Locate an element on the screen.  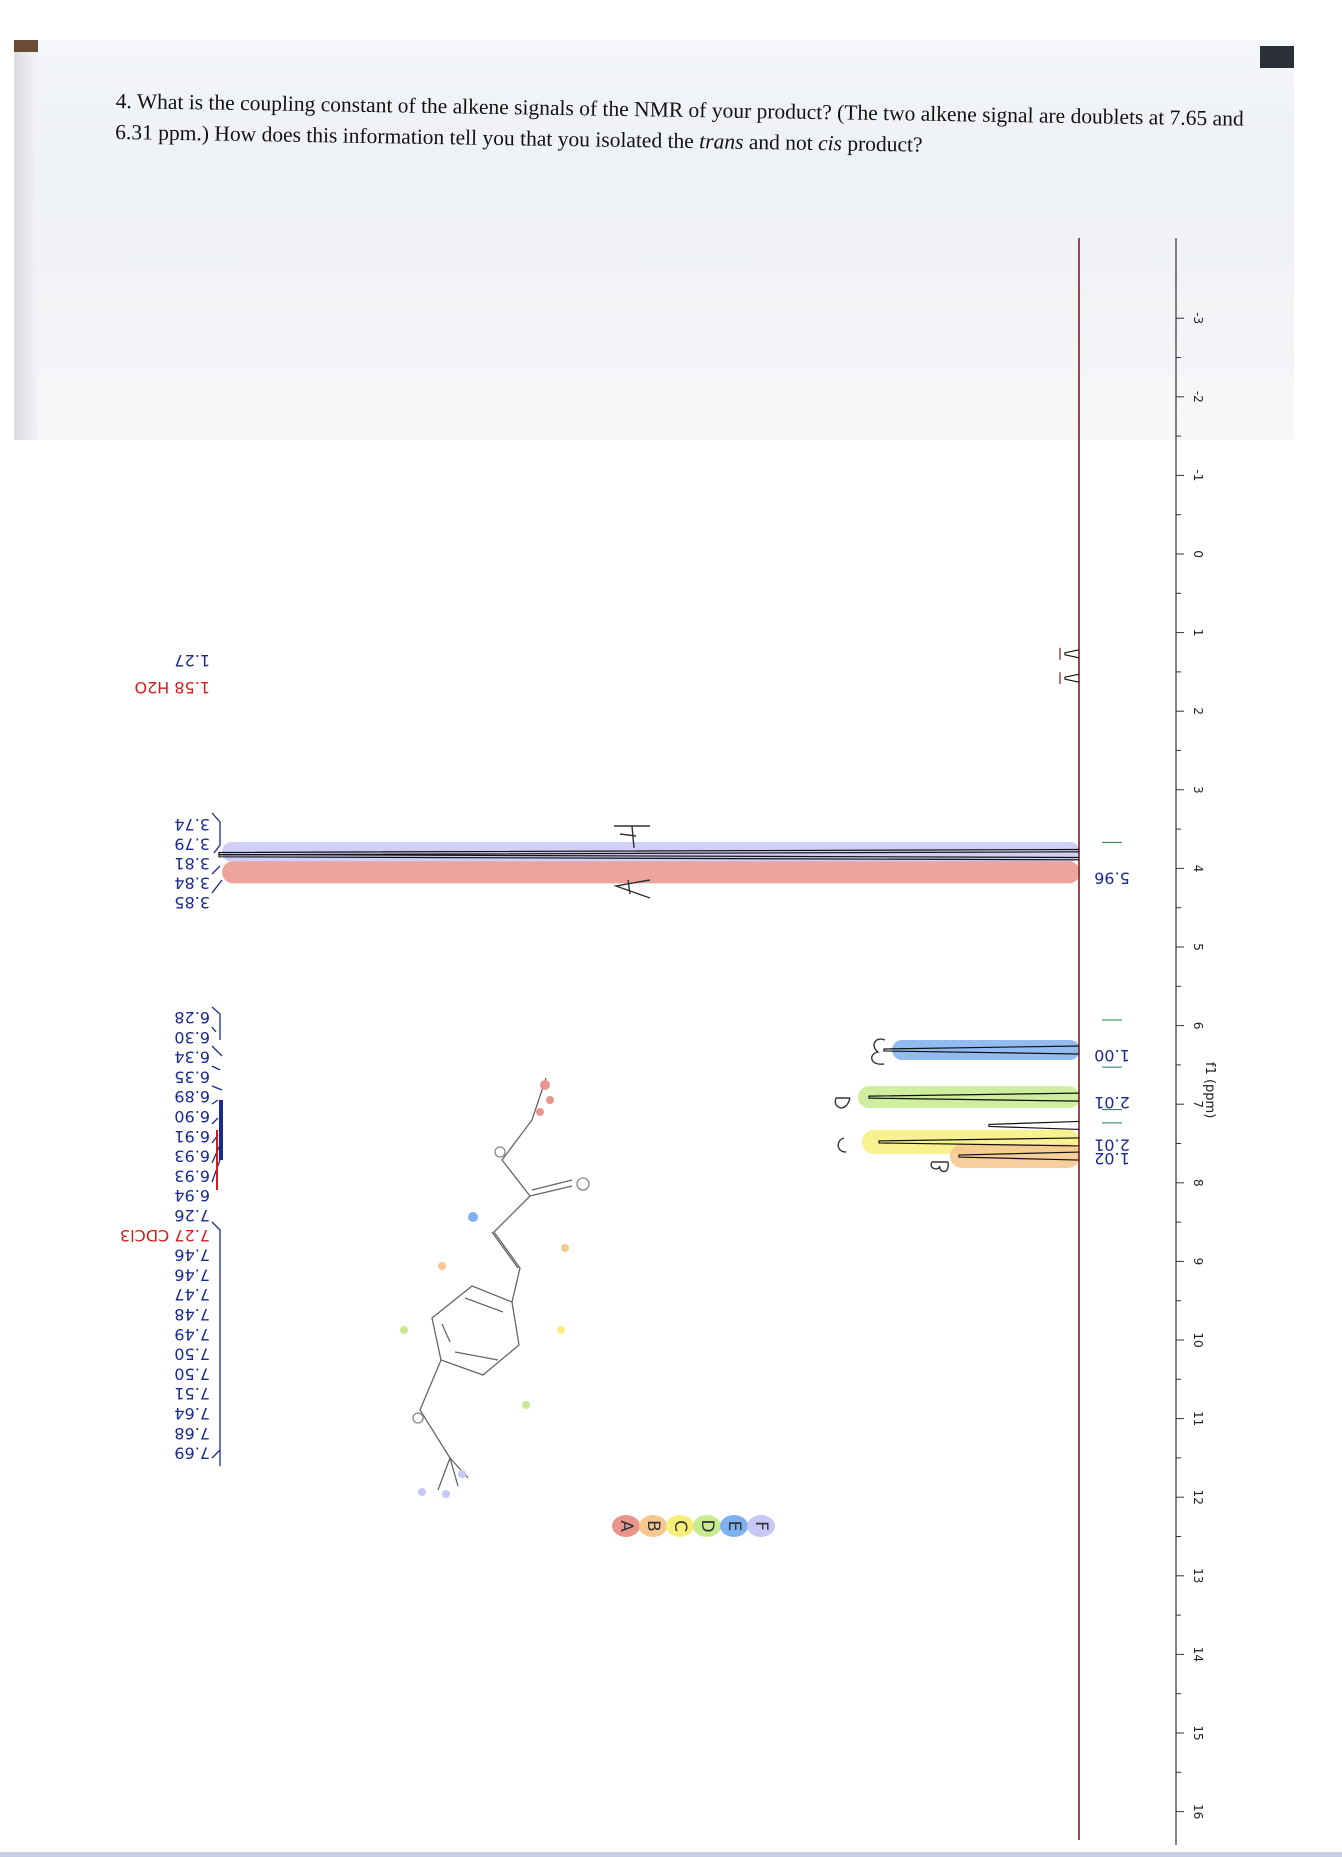
integral-value: 2.01 is located at coordinates (1112, 1145).